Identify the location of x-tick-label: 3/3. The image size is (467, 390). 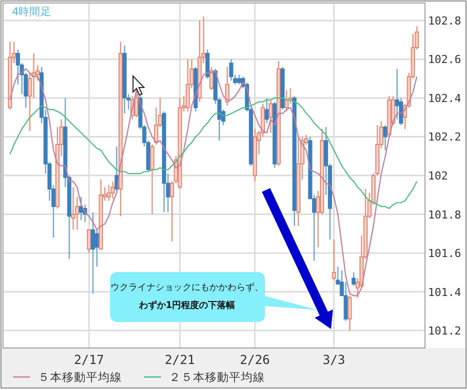
(334, 359).